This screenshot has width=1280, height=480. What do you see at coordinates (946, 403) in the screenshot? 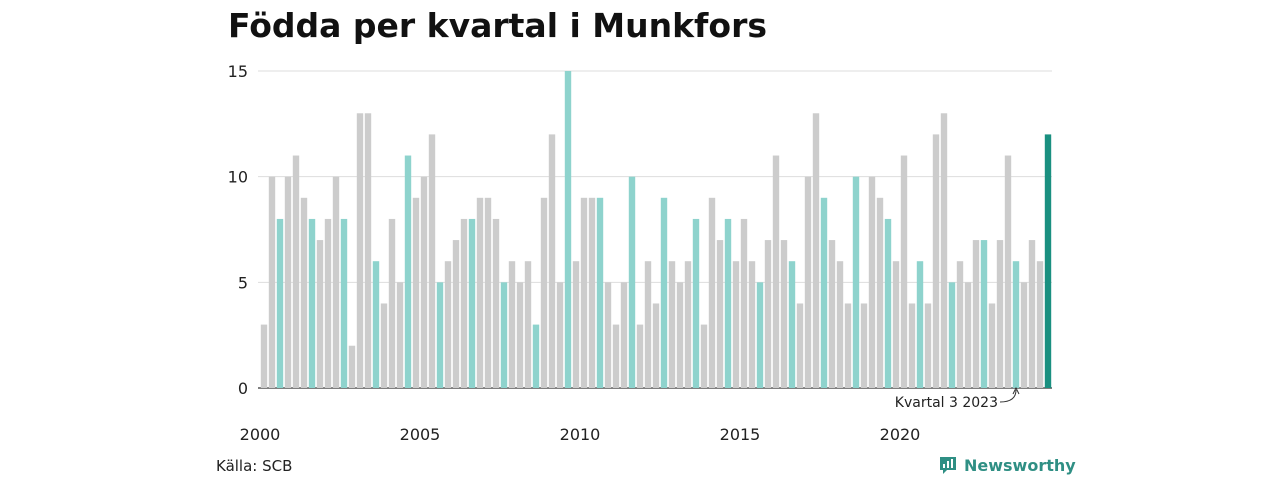
I see `annotation-label: Kvartal 3 2023` at bounding box center [946, 403].